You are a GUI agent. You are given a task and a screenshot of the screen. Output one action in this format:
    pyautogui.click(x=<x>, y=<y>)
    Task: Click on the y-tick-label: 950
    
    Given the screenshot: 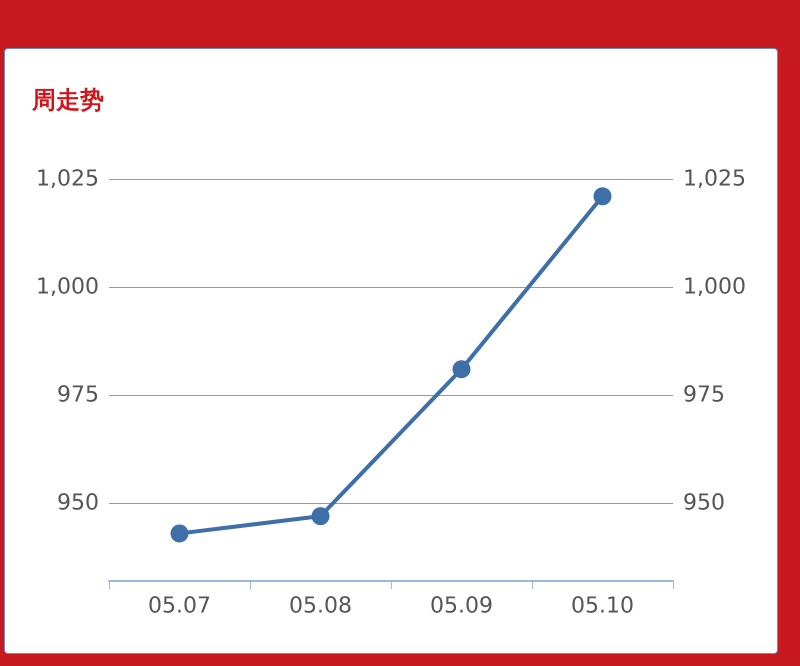 What is the action you would take?
    pyautogui.click(x=78, y=503)
    